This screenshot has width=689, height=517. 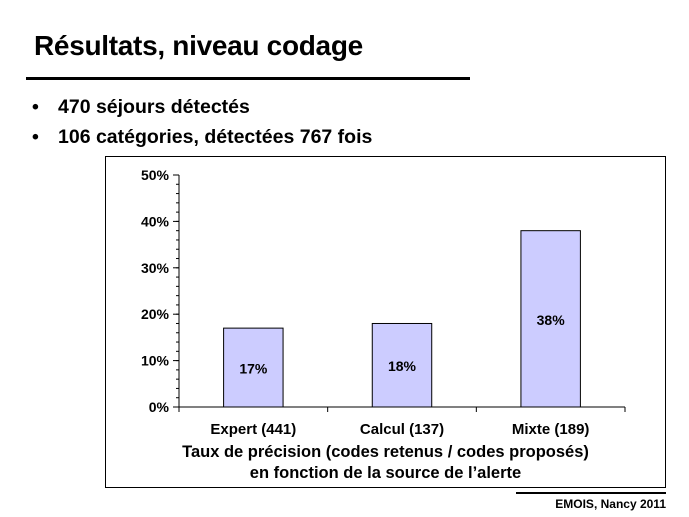 What do you see at coordinates (155, 314) in the screenshot?
I see `y-tick-label: 20%` at bounding box center [155, 314].